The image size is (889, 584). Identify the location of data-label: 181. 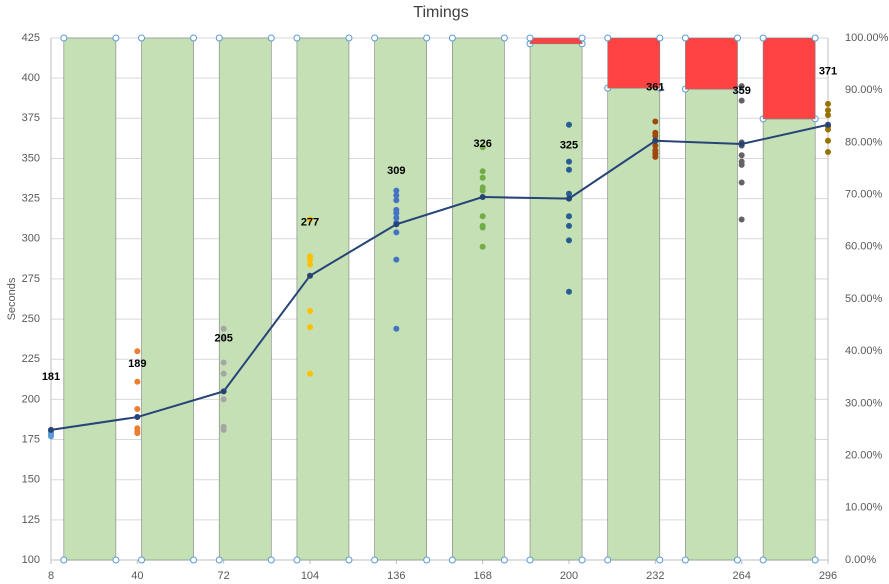
(51, 377).